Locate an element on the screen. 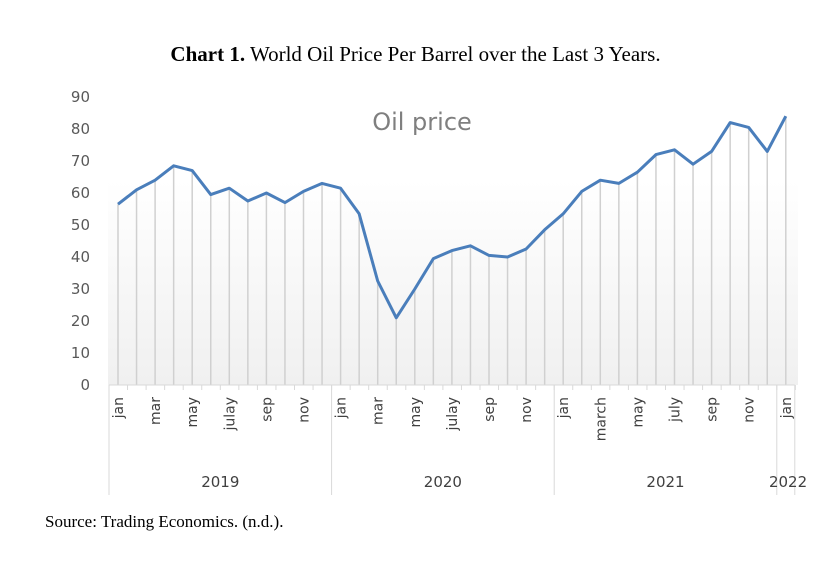 Image resolution: width=831 pixels, height=580 pixels. y-tick-label: 40 is located at coordinates (80, 257).